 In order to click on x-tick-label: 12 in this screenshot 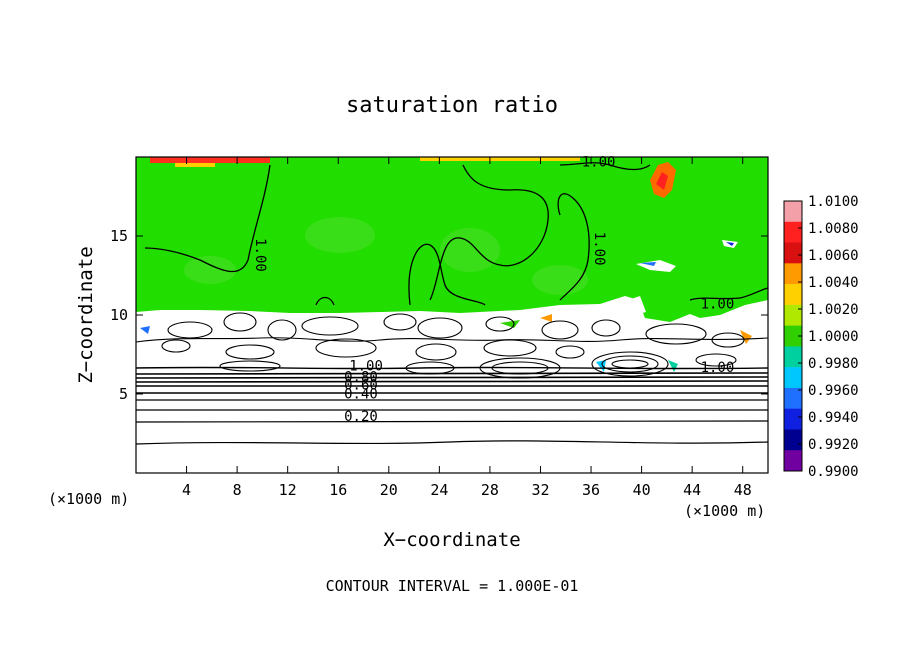, I will do `click(288, 490)`.